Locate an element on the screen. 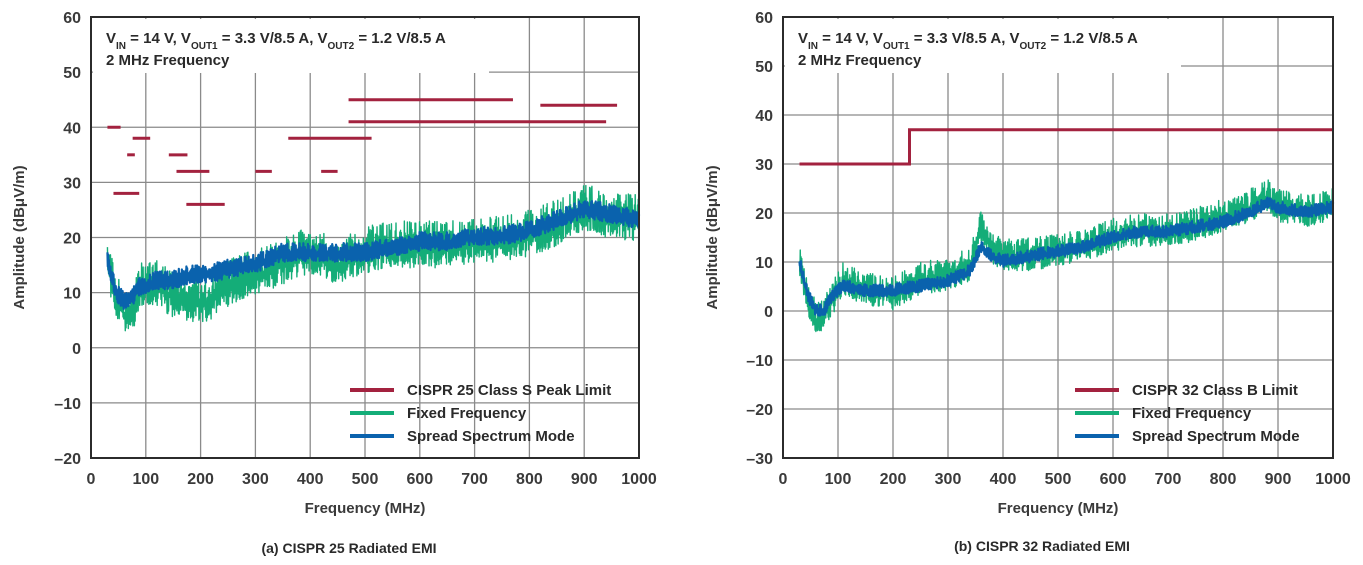 Image resolution: width=1363 pixels, height=565 pixels. chart-caption: (a) CISPR 25 Radiated EMI is located at coordinates (348, 548).